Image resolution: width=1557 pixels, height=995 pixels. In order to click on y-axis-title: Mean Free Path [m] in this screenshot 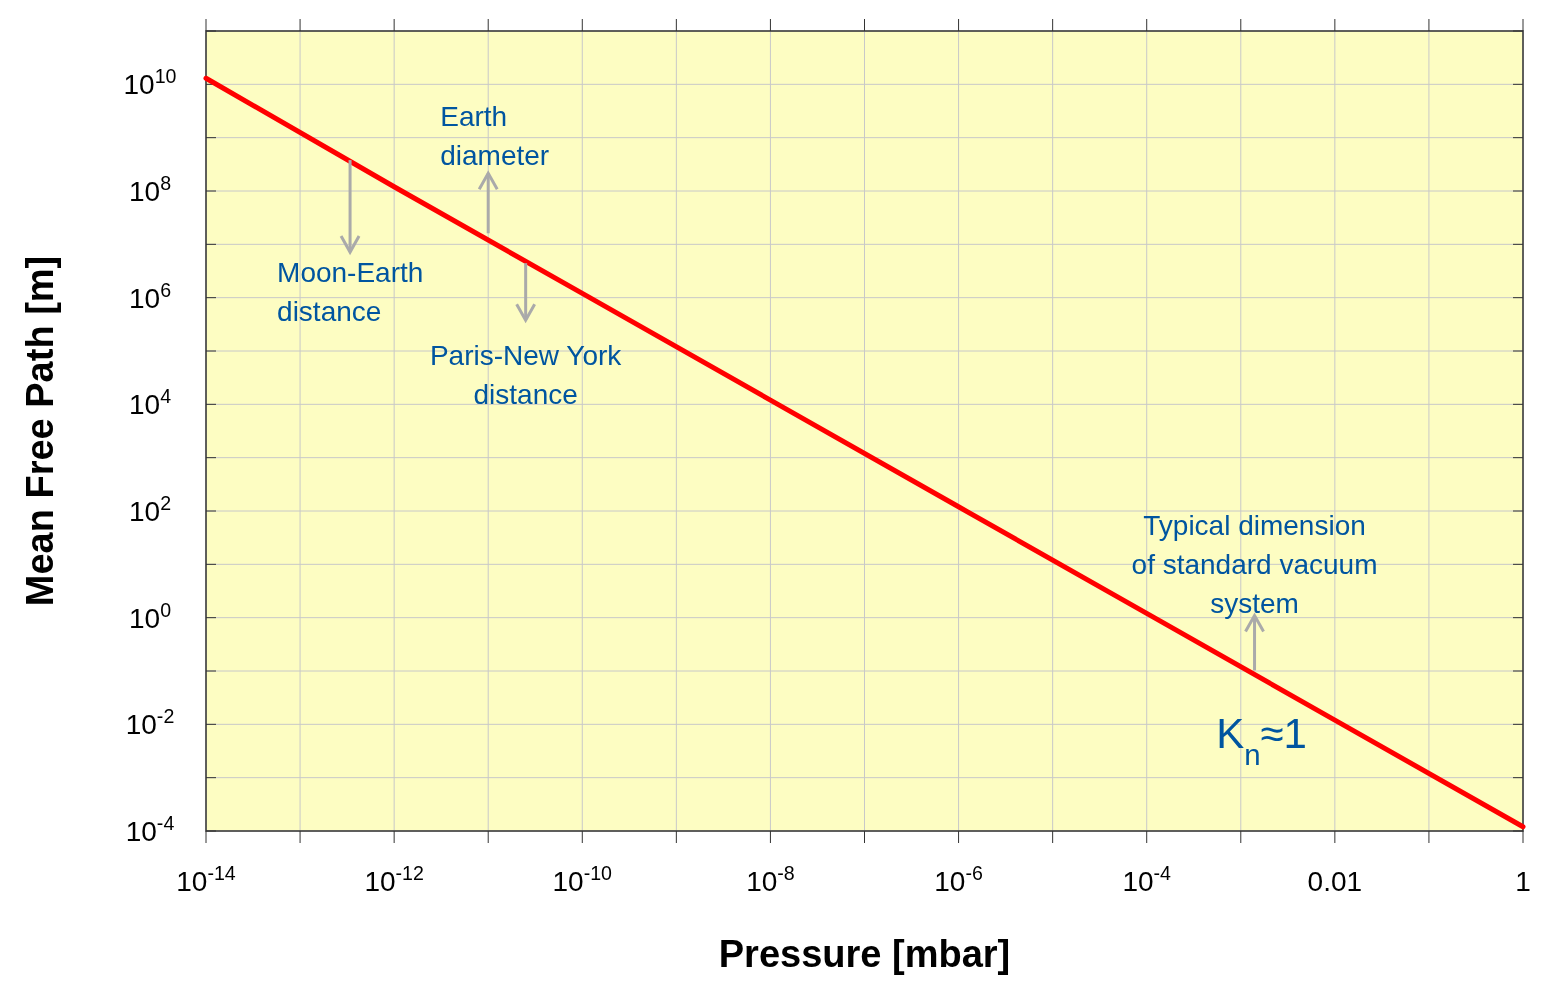, I will do `click(40, 431)`.